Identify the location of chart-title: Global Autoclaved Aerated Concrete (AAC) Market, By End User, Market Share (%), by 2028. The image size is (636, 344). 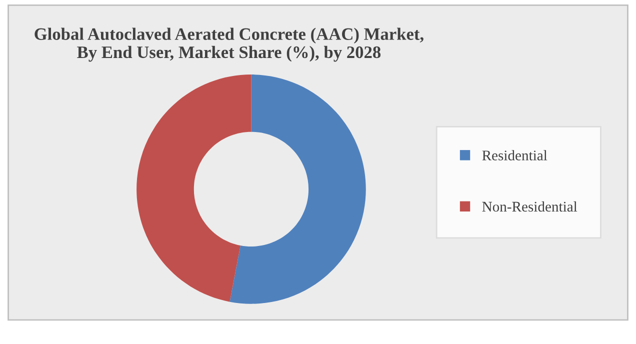
(229, 45).